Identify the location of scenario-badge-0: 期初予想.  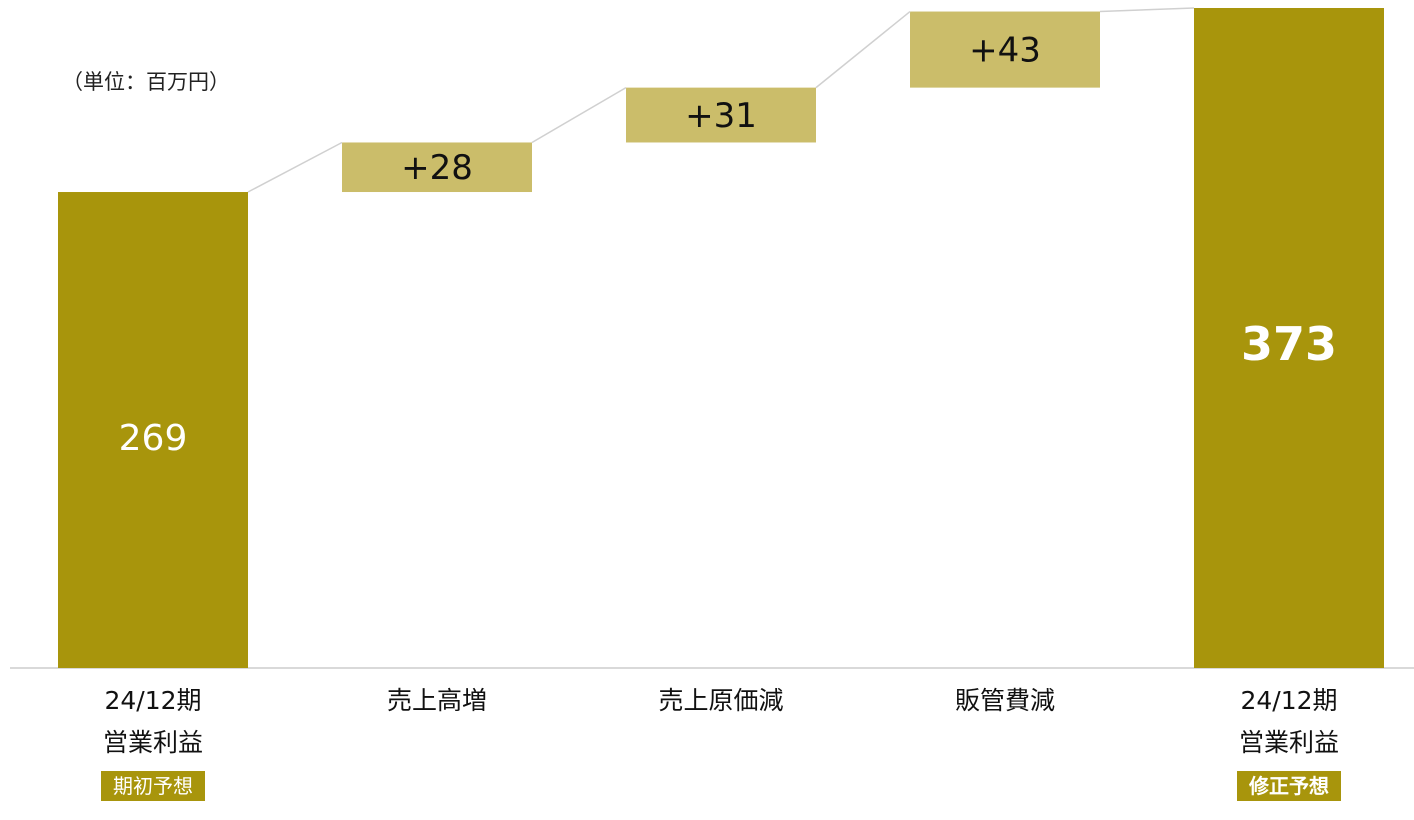
(153, 786).